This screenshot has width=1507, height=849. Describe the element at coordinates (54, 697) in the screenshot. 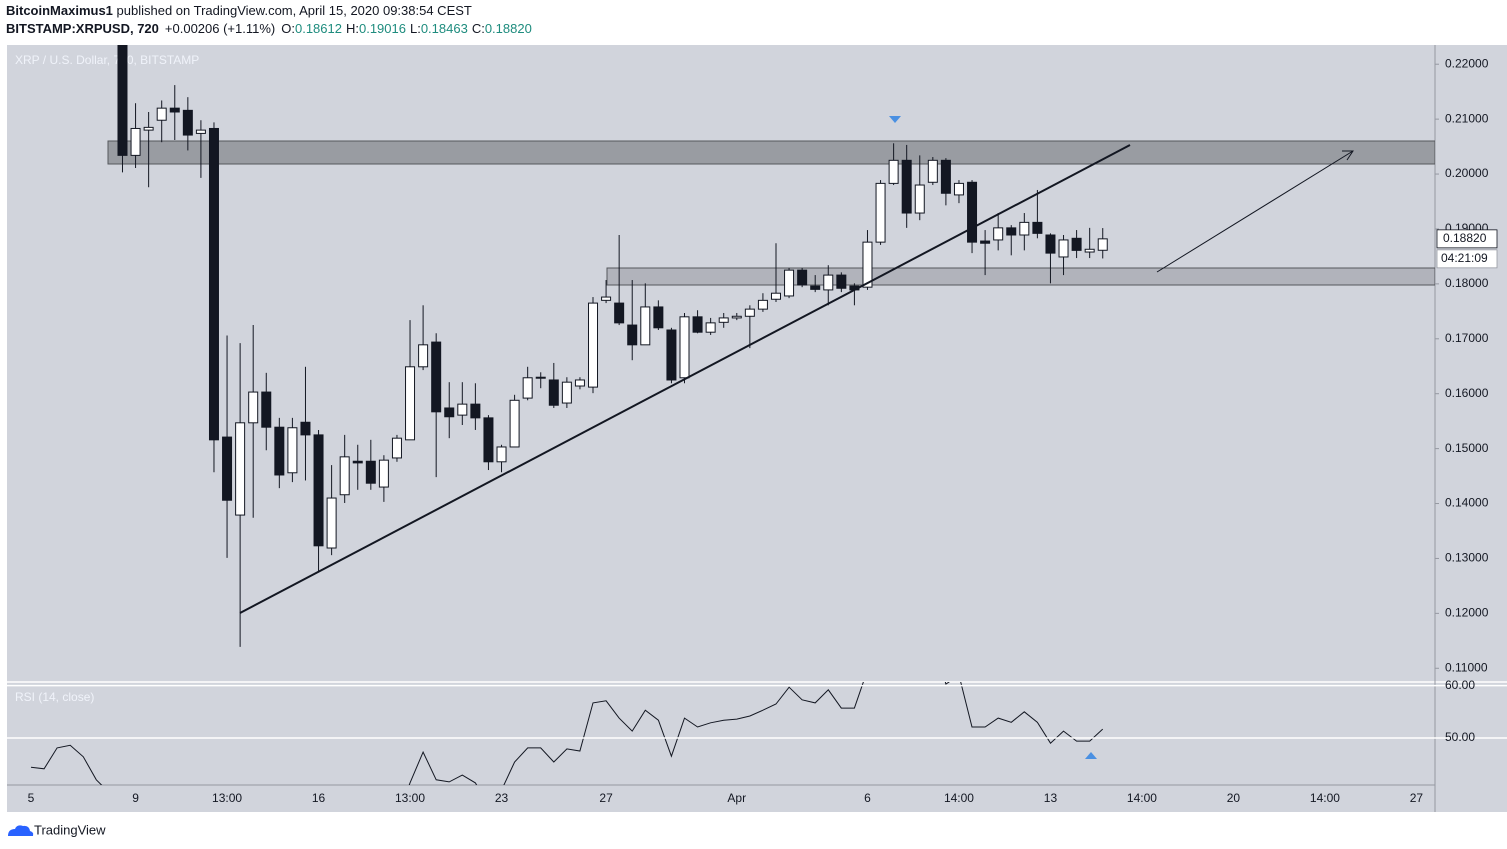

I see `rsi-title: RSI (14, close)` at that location.